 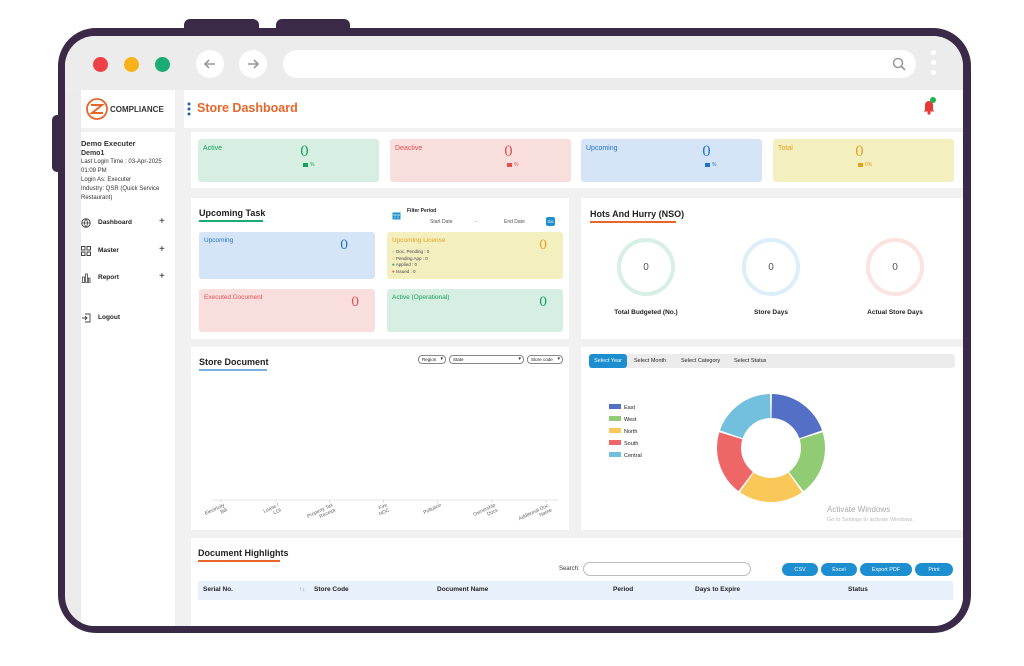 I want to click on calendar-icon, so click(x=396, y=215).